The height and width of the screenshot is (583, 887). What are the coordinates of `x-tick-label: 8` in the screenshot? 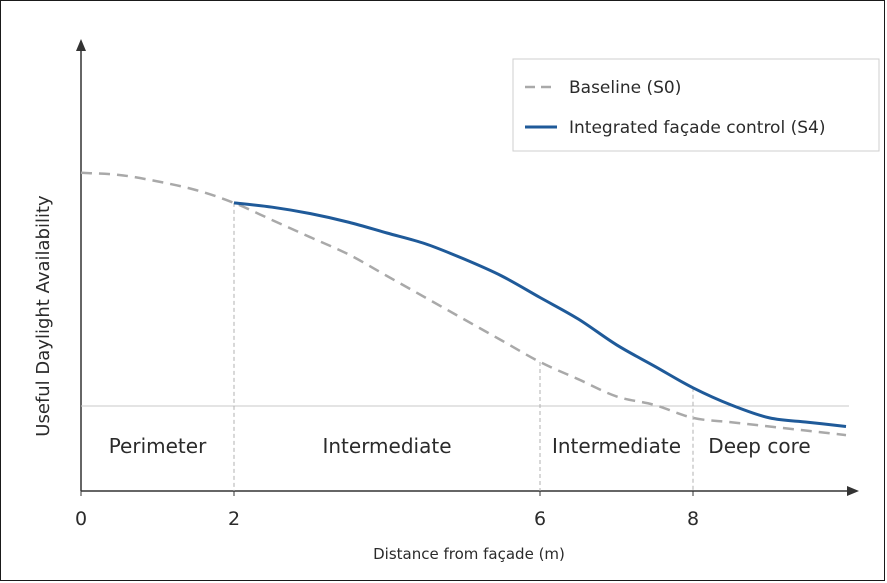 It's located at (693, 519).